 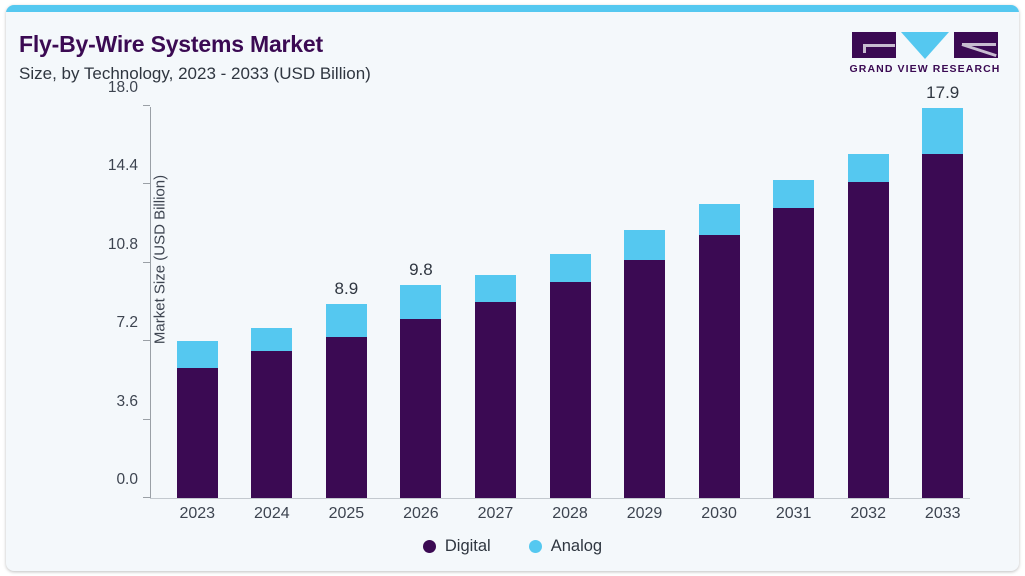 What do you see at coordinates (943, 93) in the screenshot?
I see `bar-value-label: 17.9` at bounding box center [943, 93].